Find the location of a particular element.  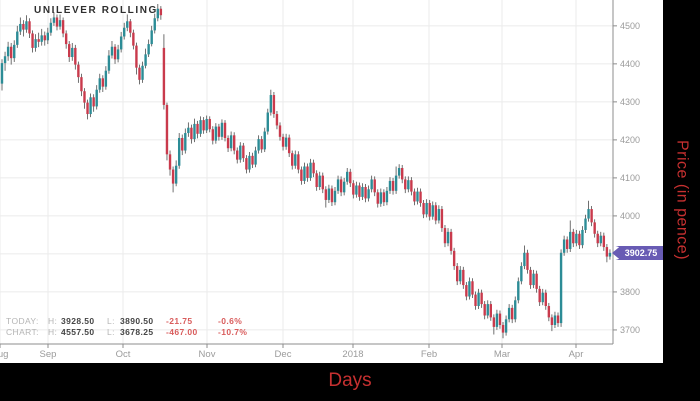

chart-change-pct: -10.7% is located at coordinates (233, 332).